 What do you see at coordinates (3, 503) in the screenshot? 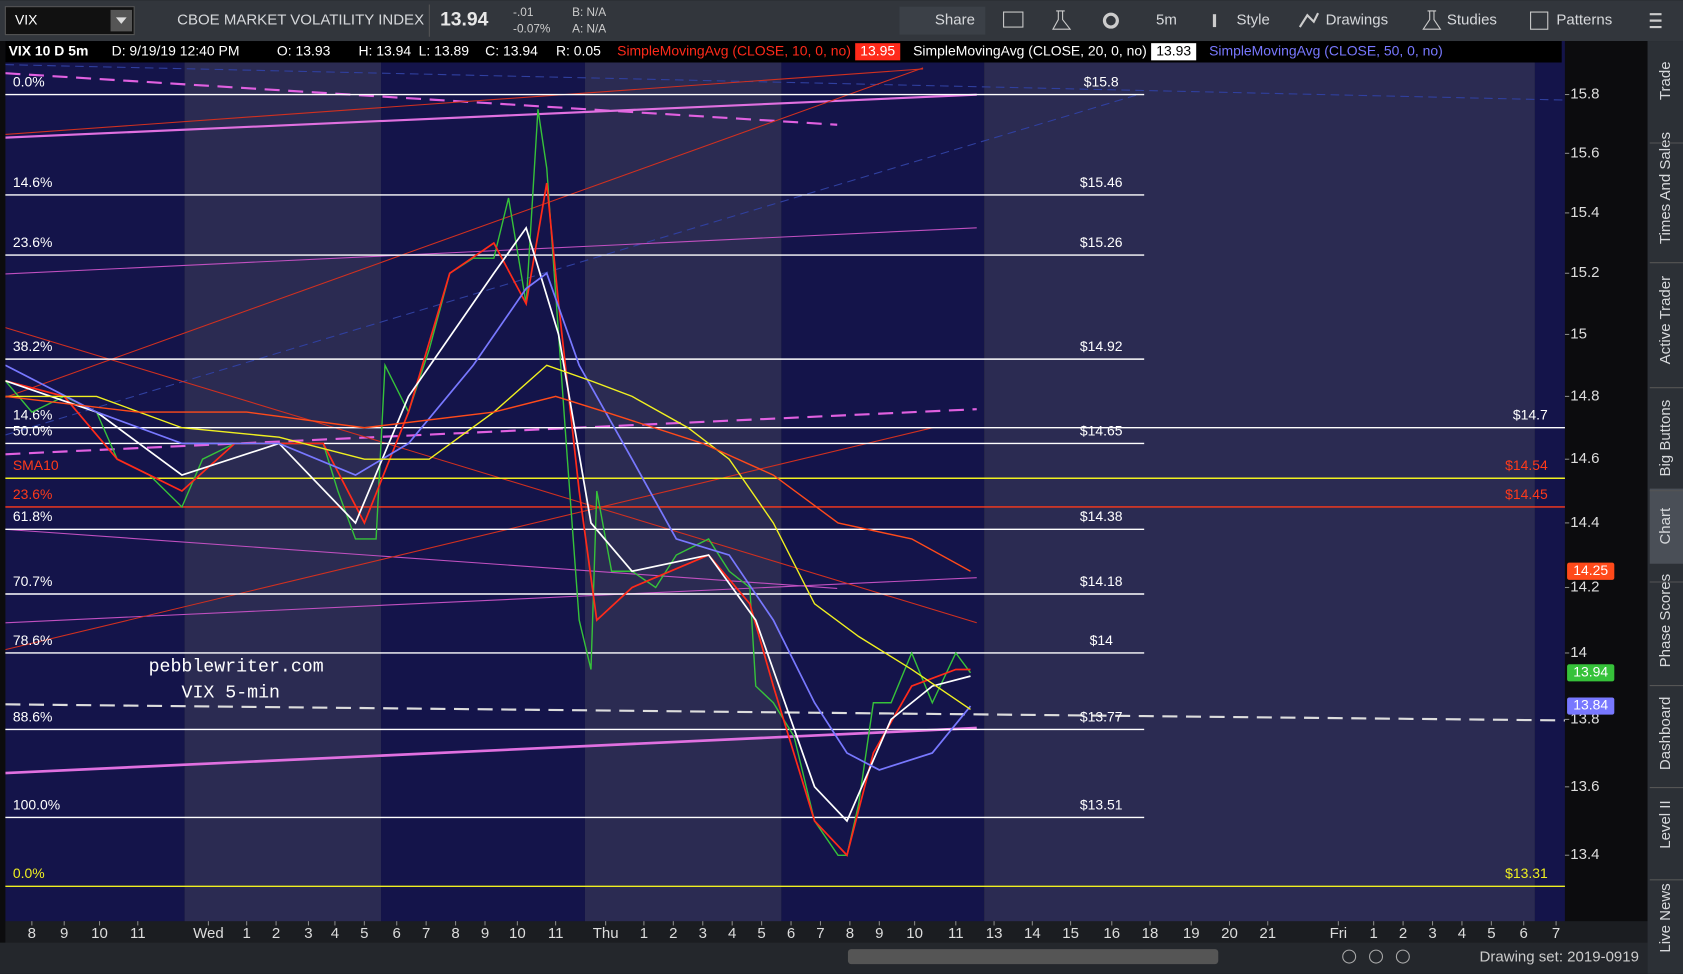
I see `edge` at bounding box center [3, 503].